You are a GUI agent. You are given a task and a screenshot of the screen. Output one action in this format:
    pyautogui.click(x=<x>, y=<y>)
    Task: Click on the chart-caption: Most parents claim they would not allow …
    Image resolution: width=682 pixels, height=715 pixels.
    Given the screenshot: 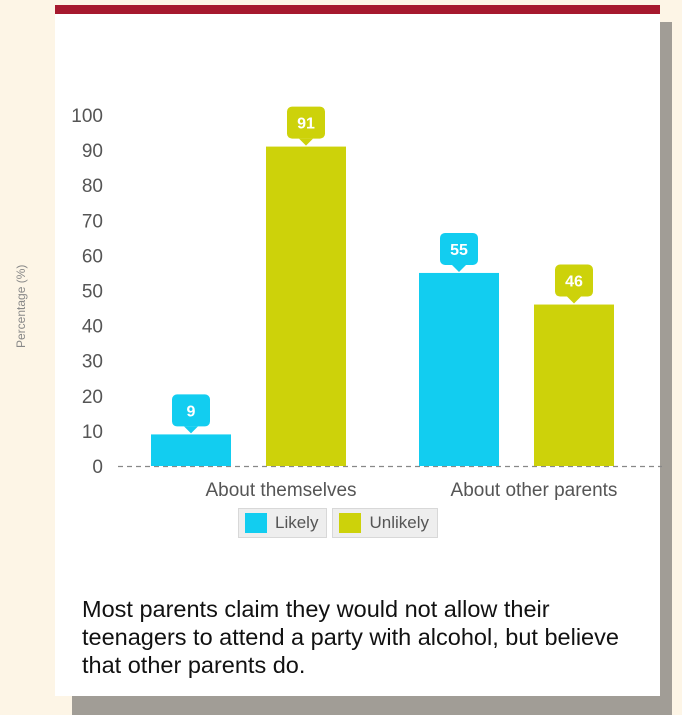 What is the action you would take?
    pyautogui.click(x=350, y=637)
    